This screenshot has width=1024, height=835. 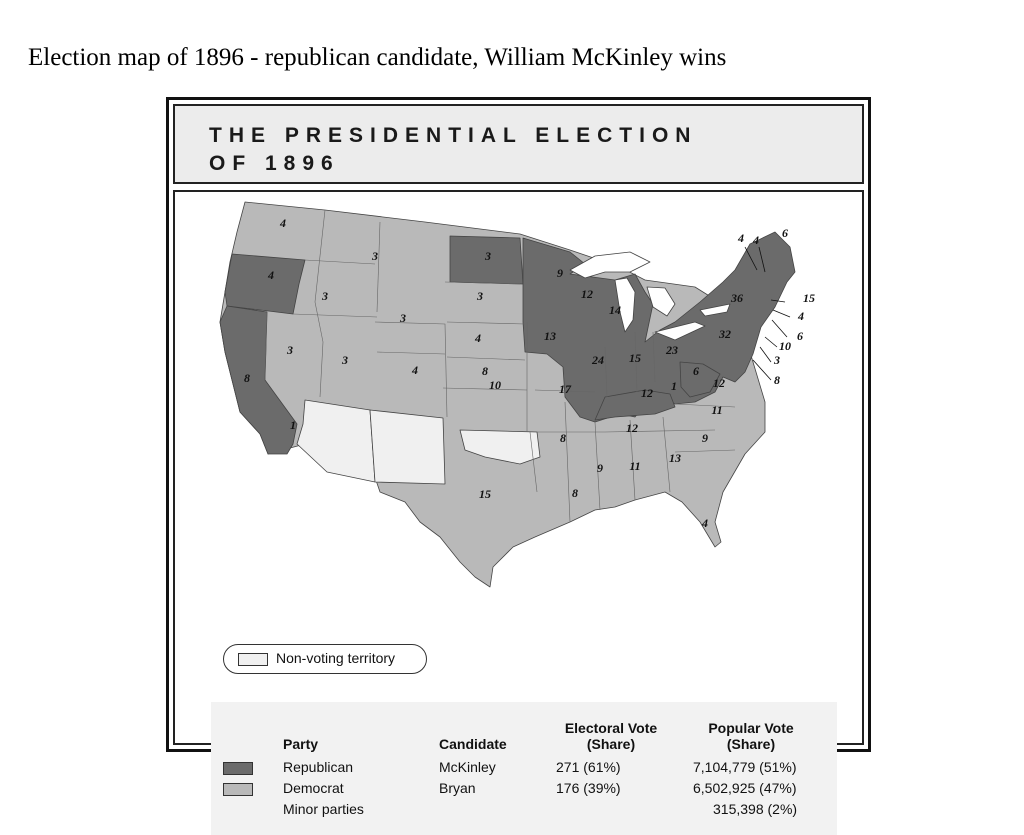 I want to click on republican-midwest-northeast, so click(x=659, y=327).